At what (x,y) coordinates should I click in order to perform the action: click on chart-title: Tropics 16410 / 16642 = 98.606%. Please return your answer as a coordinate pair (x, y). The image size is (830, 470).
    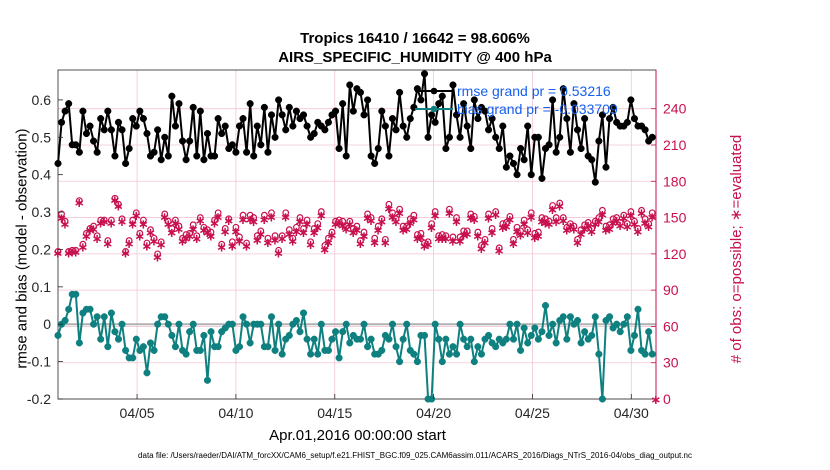
    Looking at the image, I should click on (415, 38).